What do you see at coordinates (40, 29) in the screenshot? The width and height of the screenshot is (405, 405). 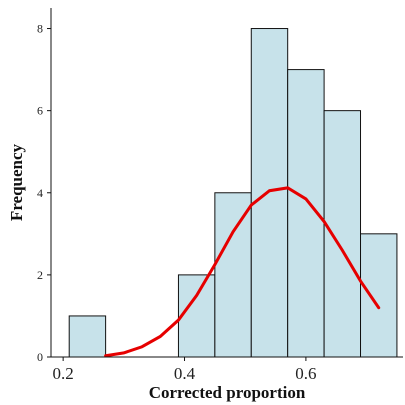 I see `y-tick-label: 8` at bounding box center [40, 29].